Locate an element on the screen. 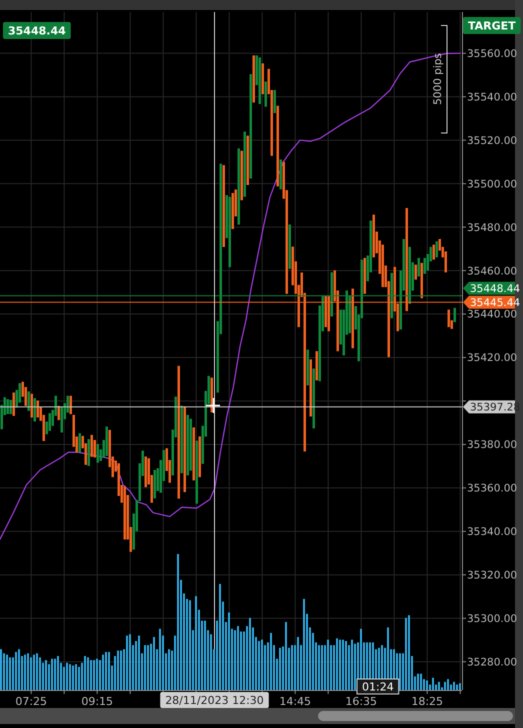 This screenshot has width=523, height=728. annotation: 35448.44 is located at coordinates (37, 31).